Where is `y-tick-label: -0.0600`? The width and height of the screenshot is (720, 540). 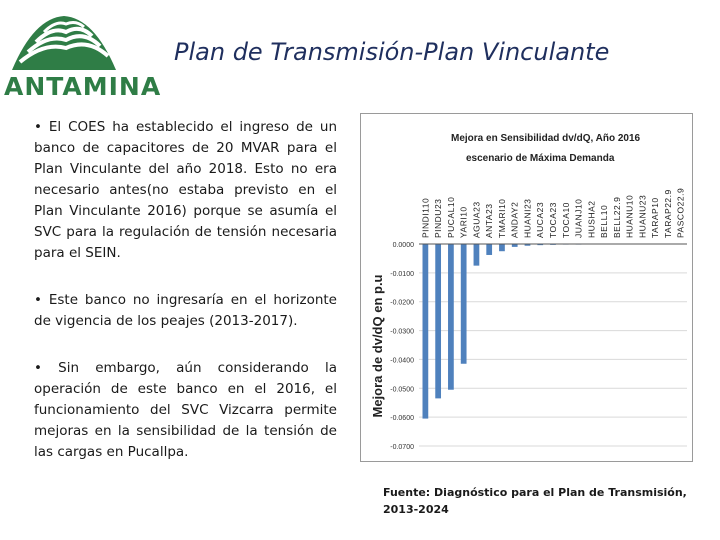
y-tick-label: -0.0600 is located at coordinates (402, 418).